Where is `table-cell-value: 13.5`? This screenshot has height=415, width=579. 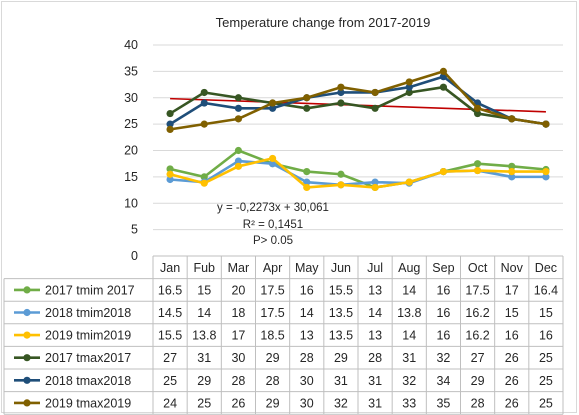 table-cell-value: 13.5 is located at coordinates (341, 336).